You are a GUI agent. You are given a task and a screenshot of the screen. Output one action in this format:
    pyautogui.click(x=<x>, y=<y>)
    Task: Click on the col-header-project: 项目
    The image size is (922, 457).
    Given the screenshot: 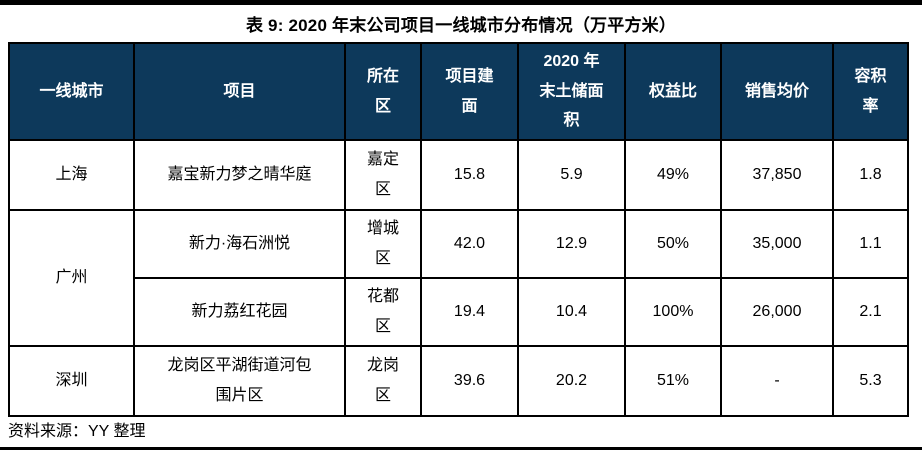 What is the action you would take?
    pyautogui.click(x=239, y=91)
    